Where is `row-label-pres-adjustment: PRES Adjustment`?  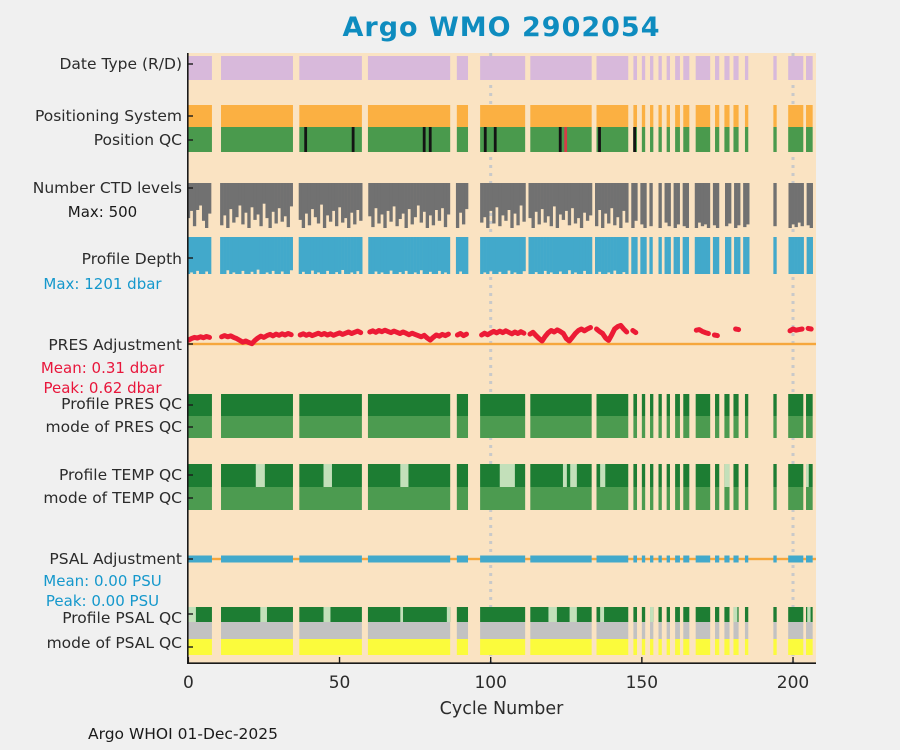
row-label-pres-adjustment: PRES Adjustment is located at coordinates (115, 345).